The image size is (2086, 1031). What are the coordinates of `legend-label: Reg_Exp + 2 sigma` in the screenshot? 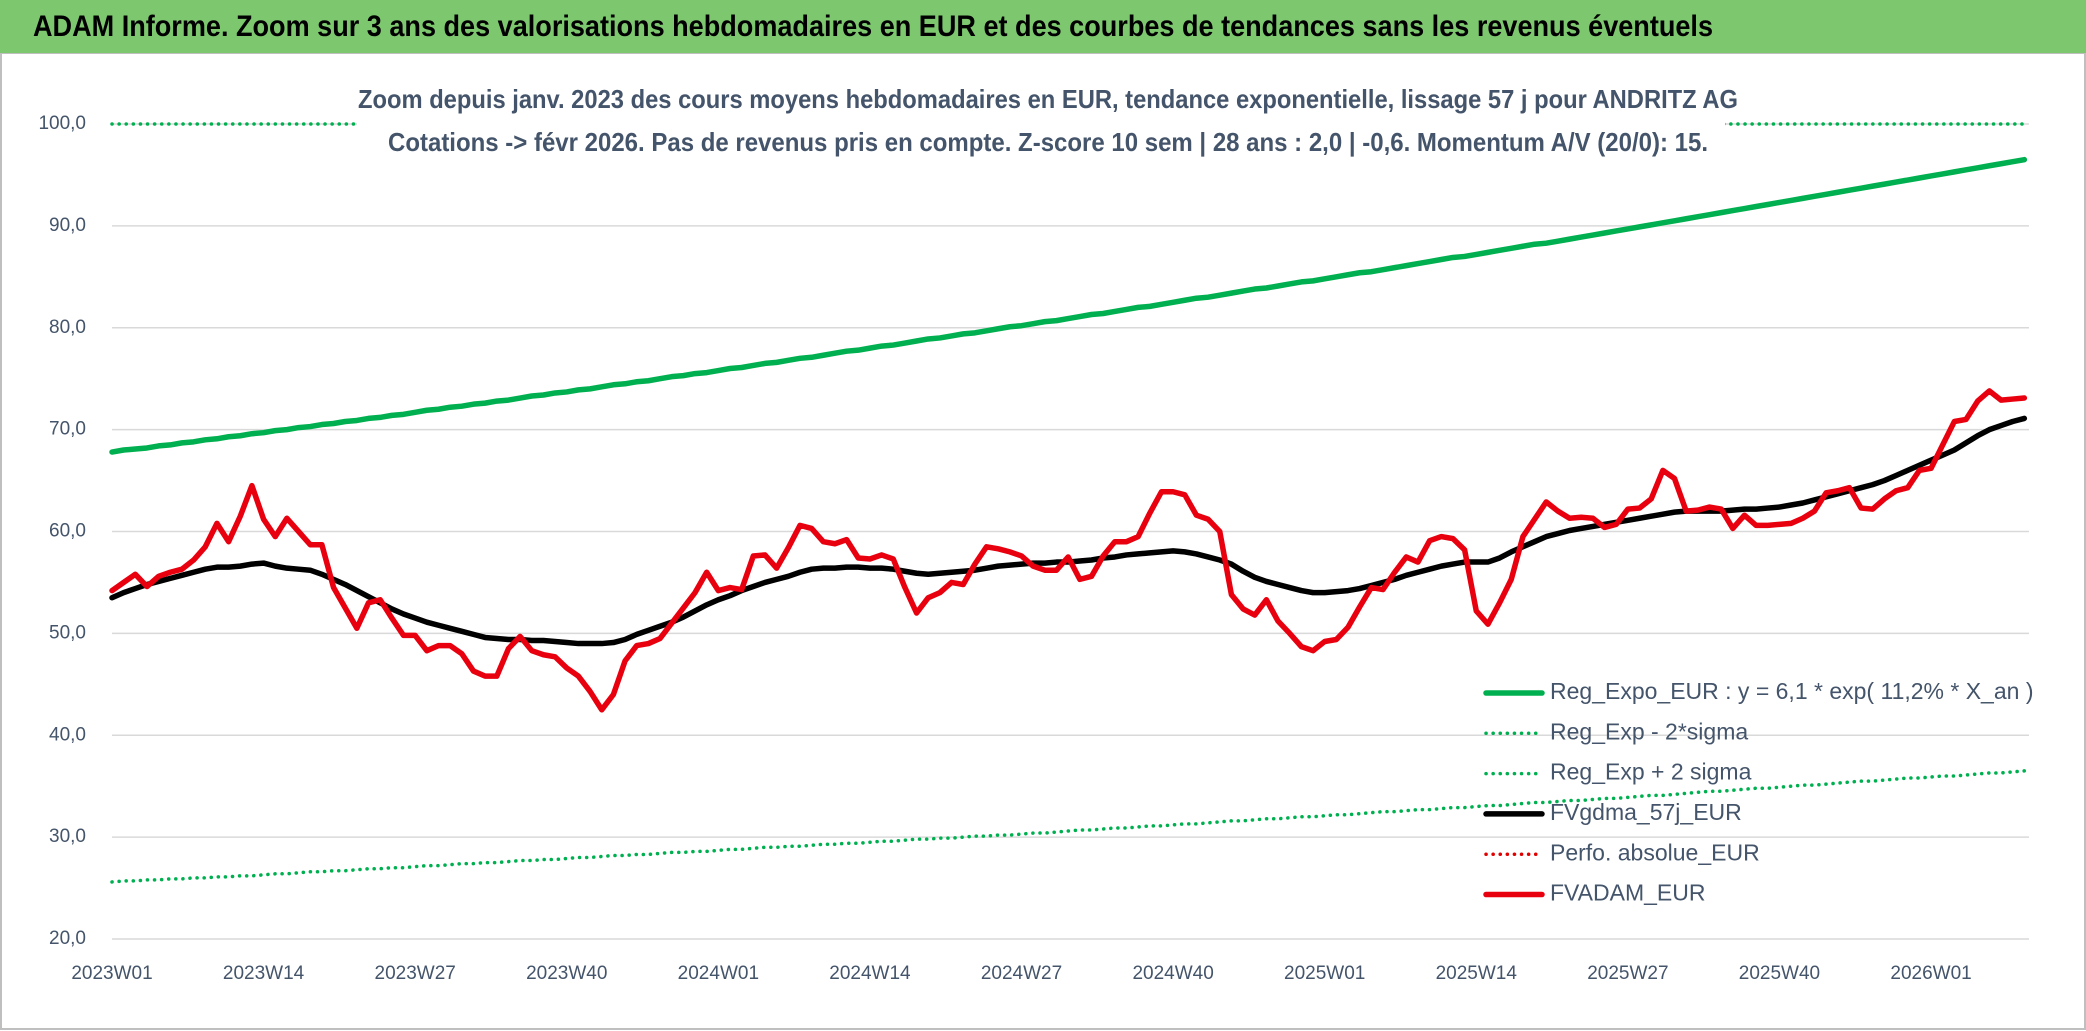 It's located at (1651, 772).